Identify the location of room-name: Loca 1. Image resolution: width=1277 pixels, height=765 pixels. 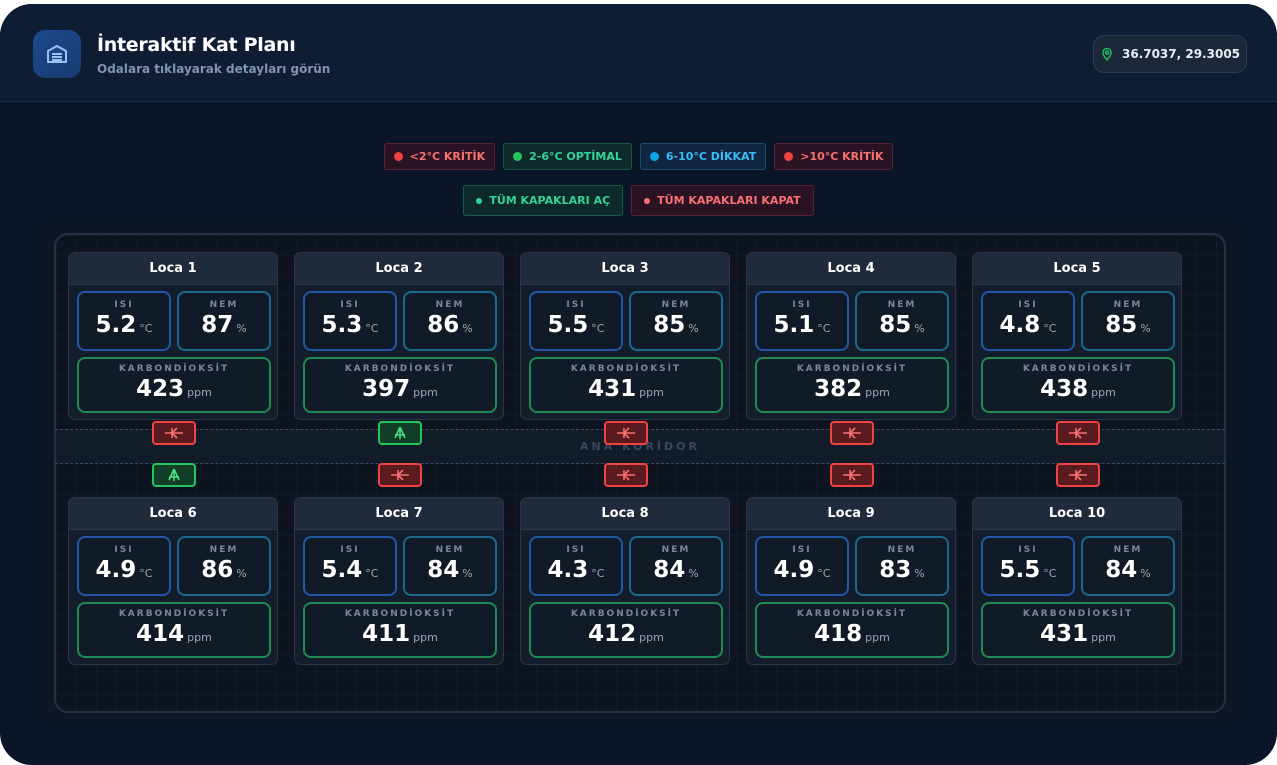
(173, 269).